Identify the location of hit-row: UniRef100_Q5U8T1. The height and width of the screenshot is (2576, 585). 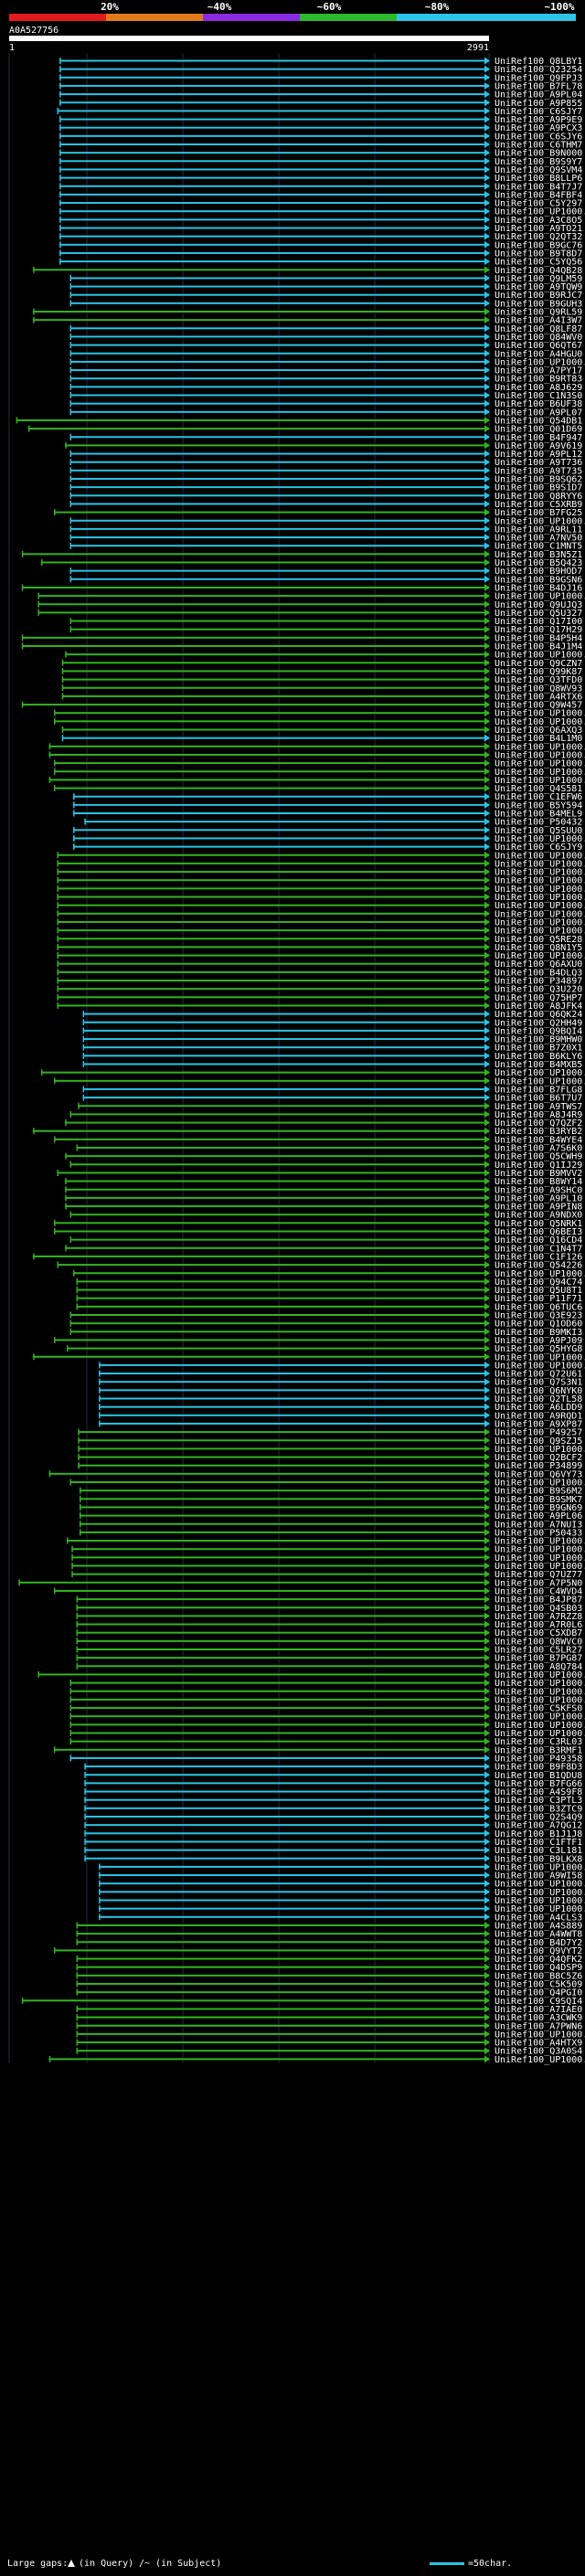
(329, 1291).